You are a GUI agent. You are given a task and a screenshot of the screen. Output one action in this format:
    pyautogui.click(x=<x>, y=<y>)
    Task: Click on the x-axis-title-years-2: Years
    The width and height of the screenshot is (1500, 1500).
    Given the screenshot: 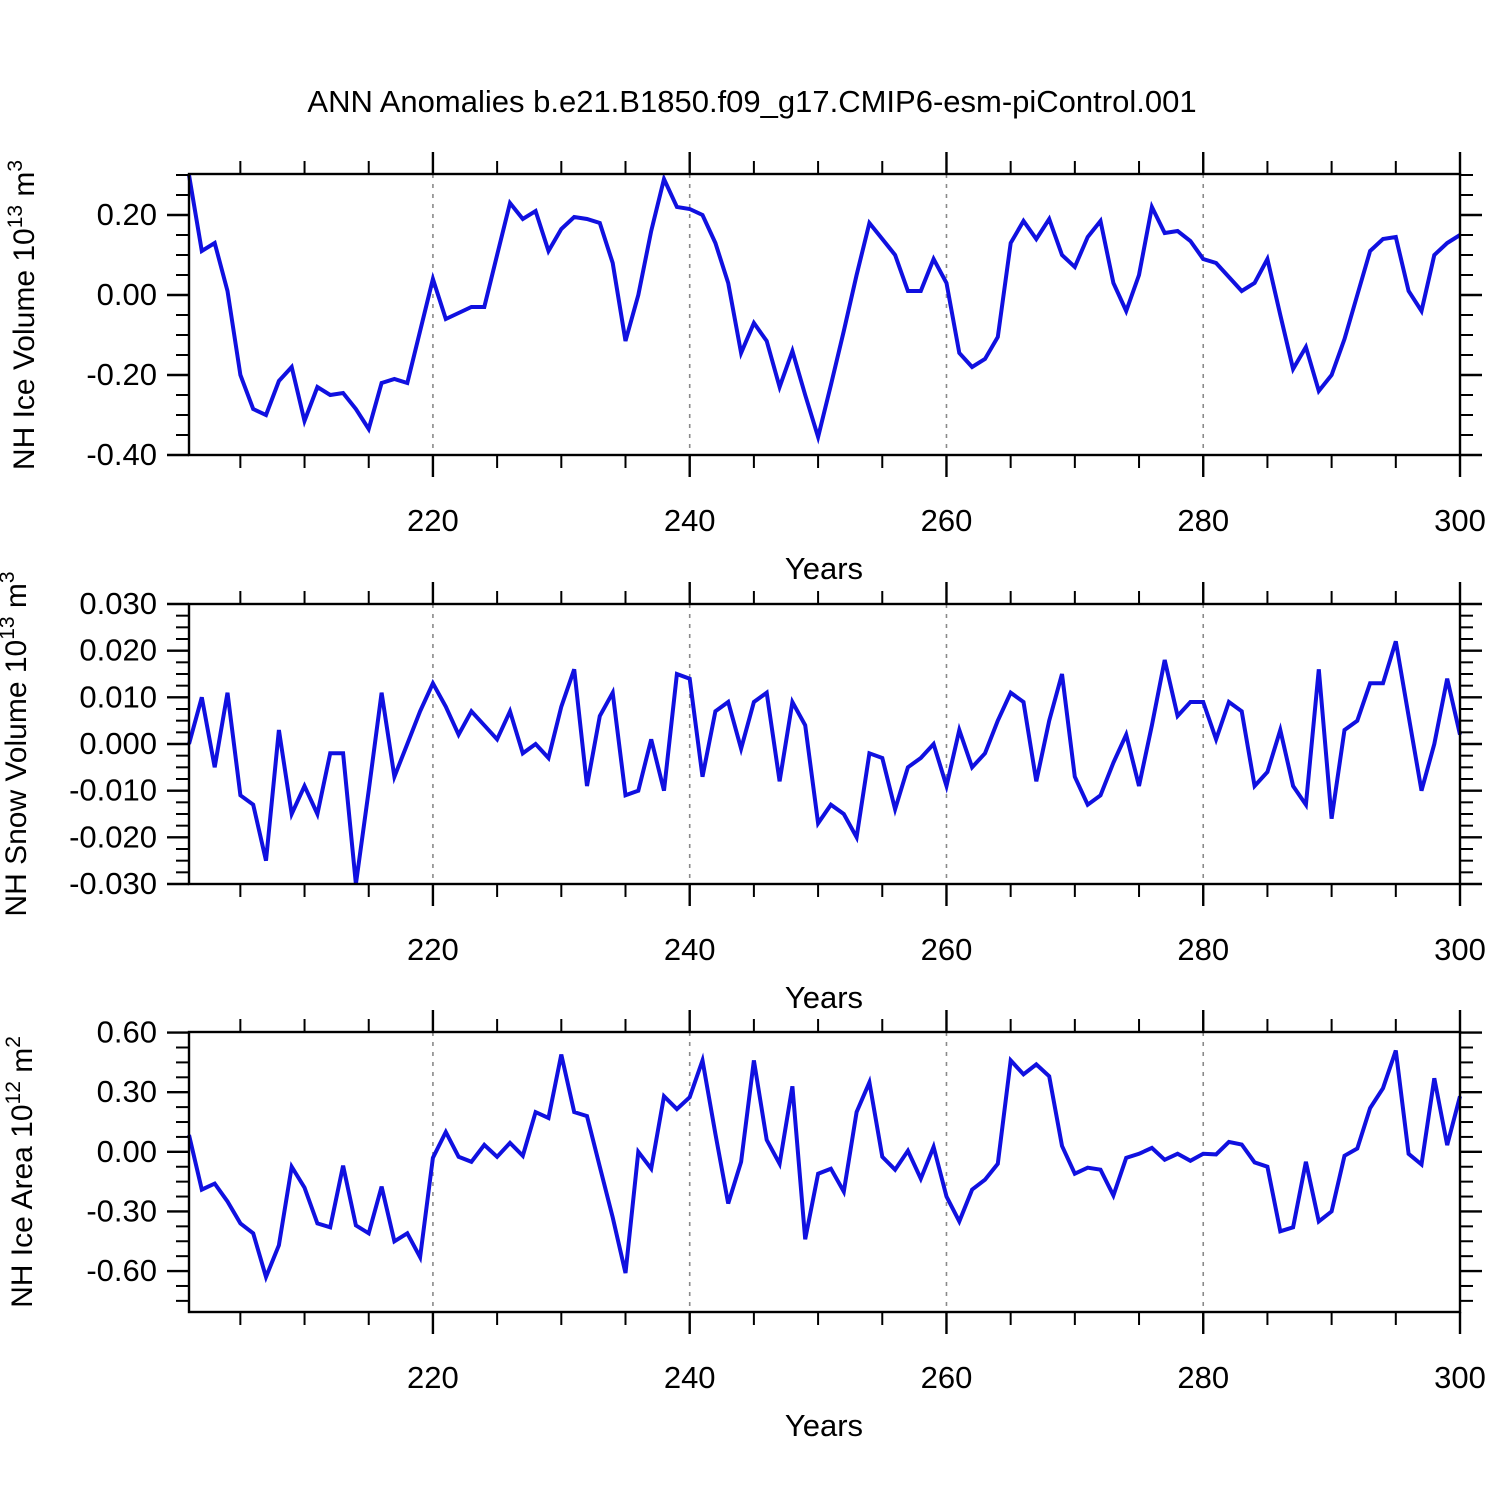 What is the action you would take?
    pyautogui.click(x=824, y=997)
    